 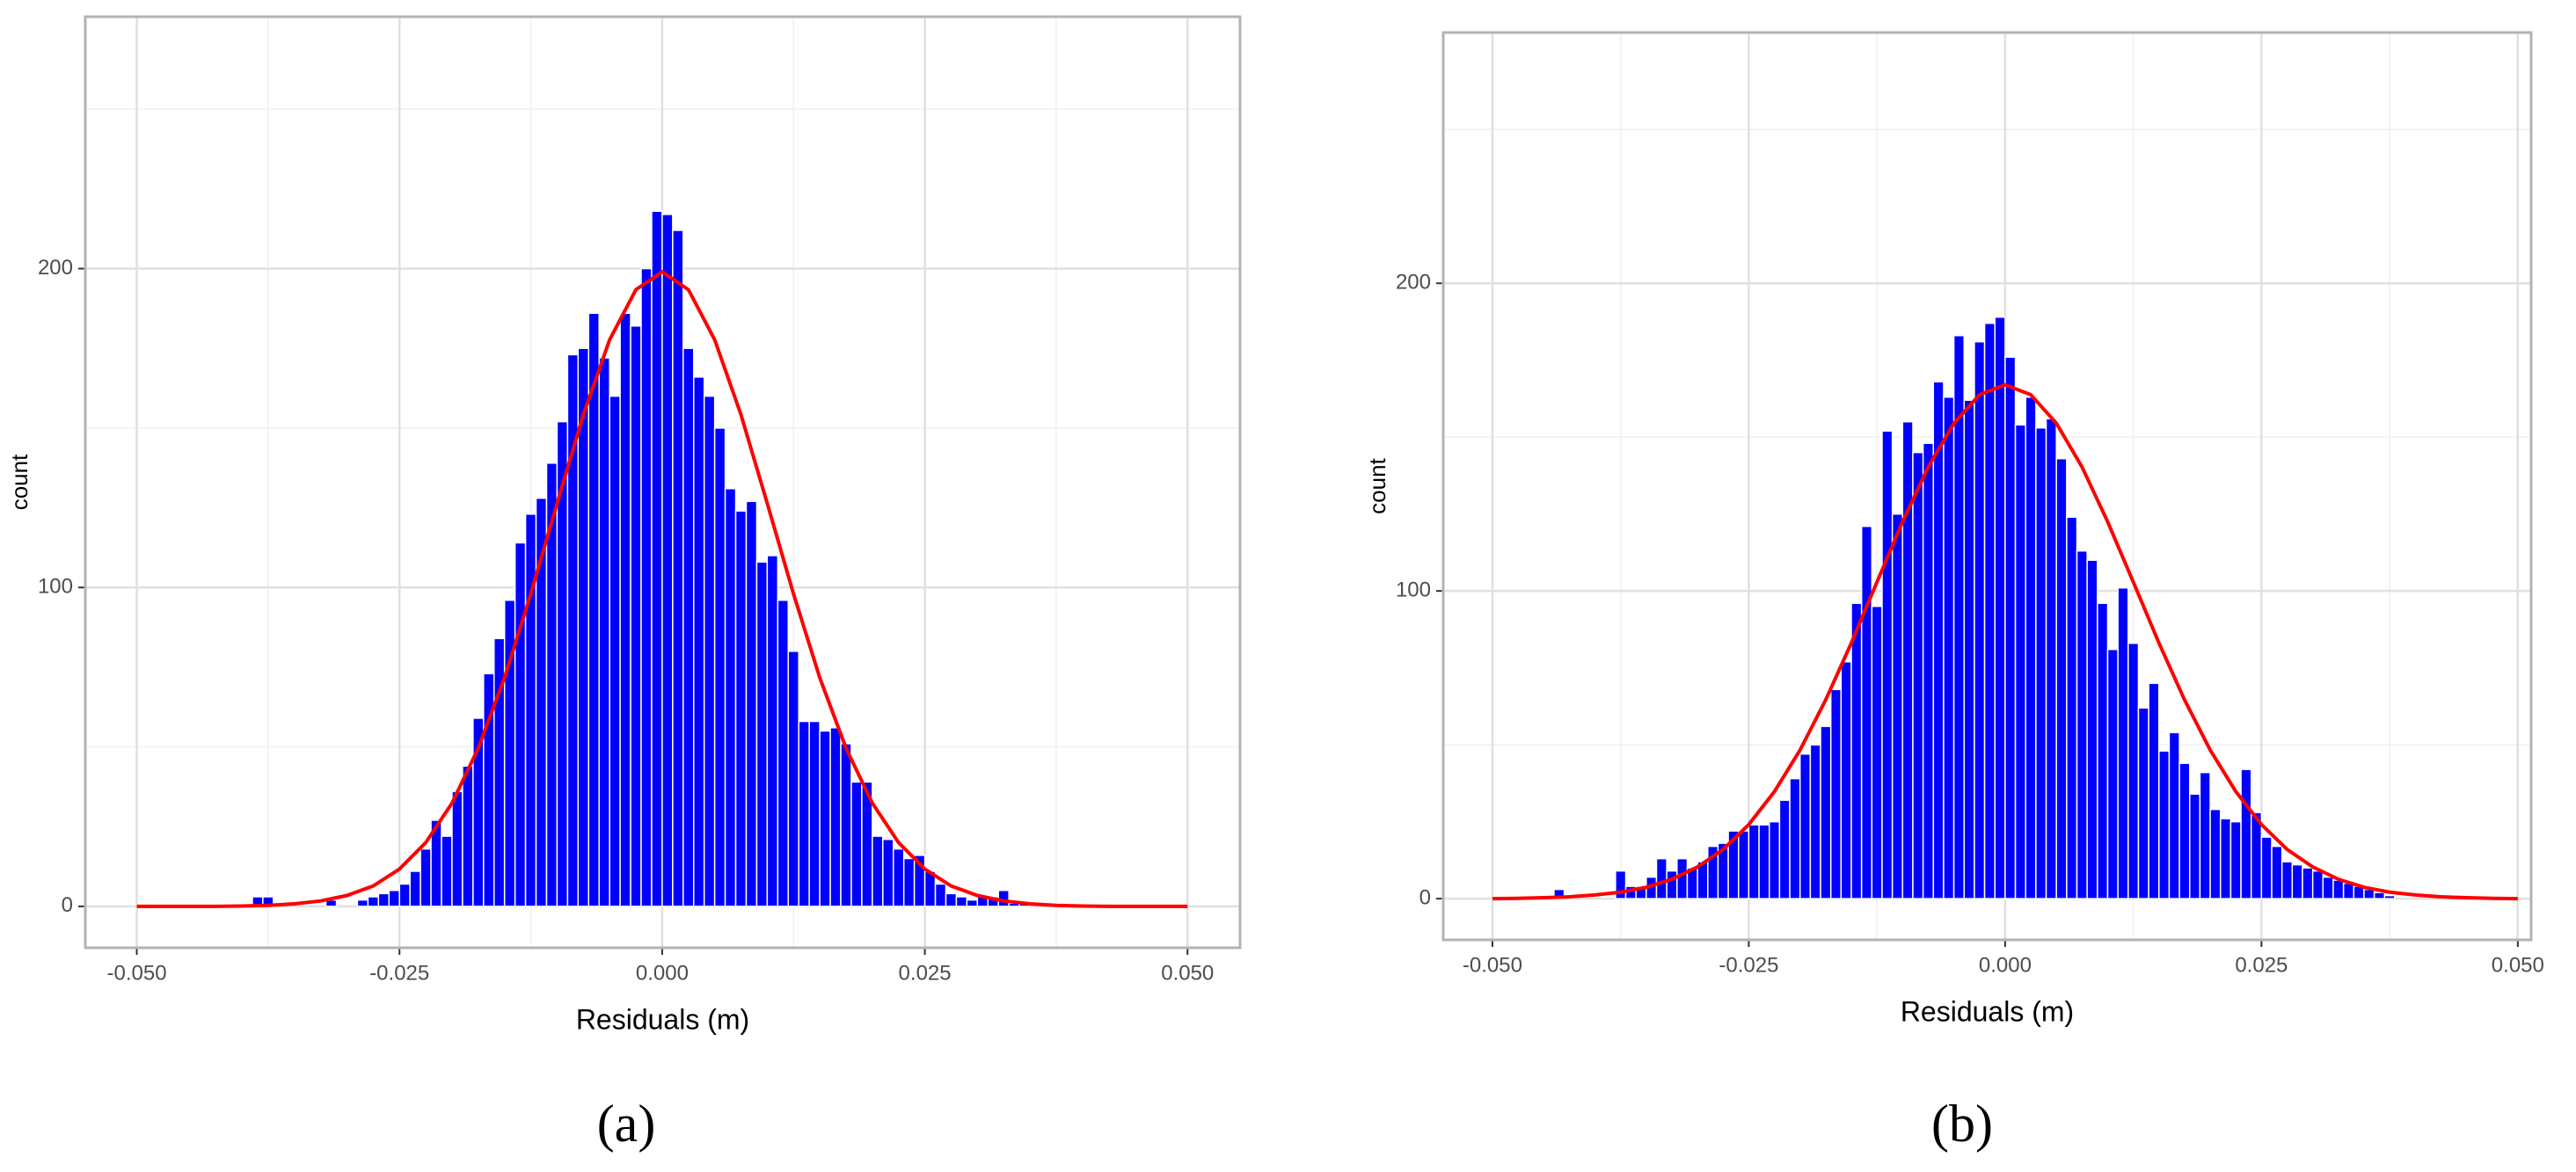 What do you see at coordinates (55, 587) in the screenshot?
I see `y-tick-label: 100` at bounding box center [55, 587].